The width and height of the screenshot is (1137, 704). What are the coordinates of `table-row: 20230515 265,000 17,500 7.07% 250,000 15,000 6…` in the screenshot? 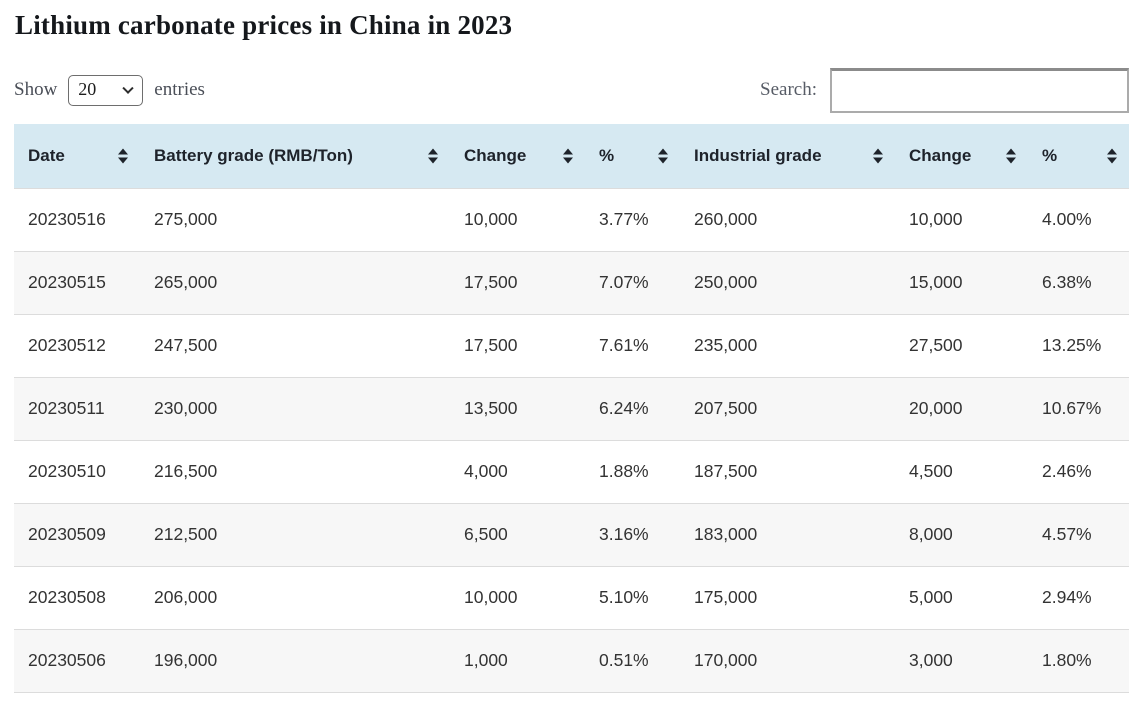 It's located at (571, 282).